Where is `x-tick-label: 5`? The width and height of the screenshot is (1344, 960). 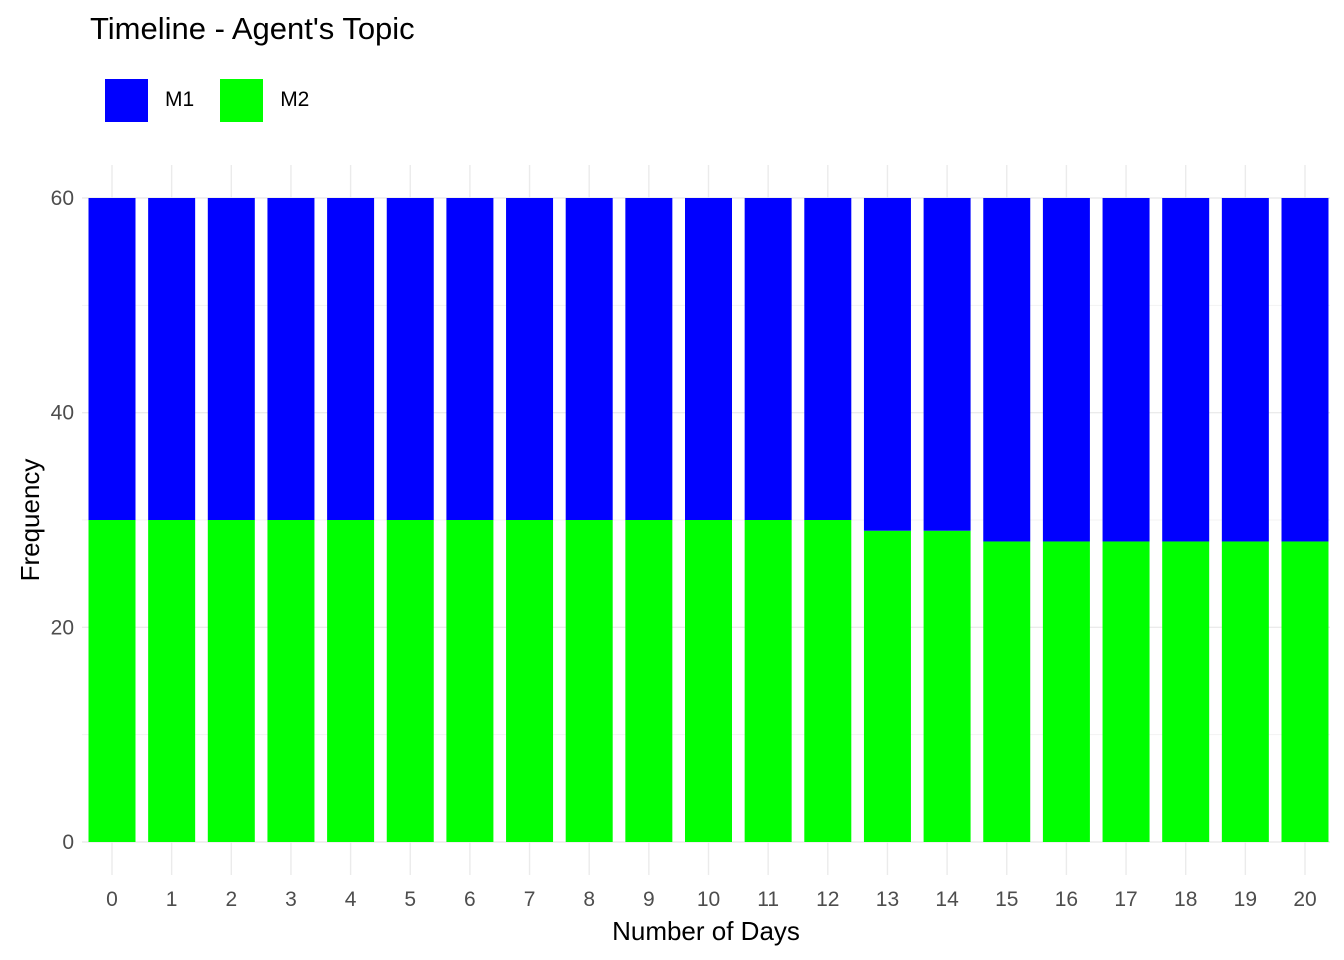
x-tick-label: 5 is located at coordinates (410, 899).